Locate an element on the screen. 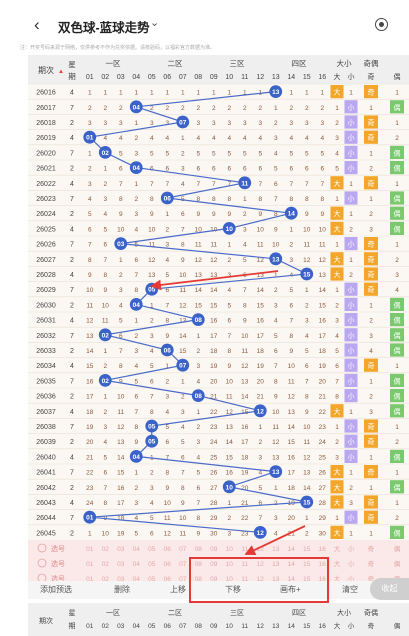 The height and width of the screenshot is (636, 409). settings-icon is located at coordinates (381, 24).